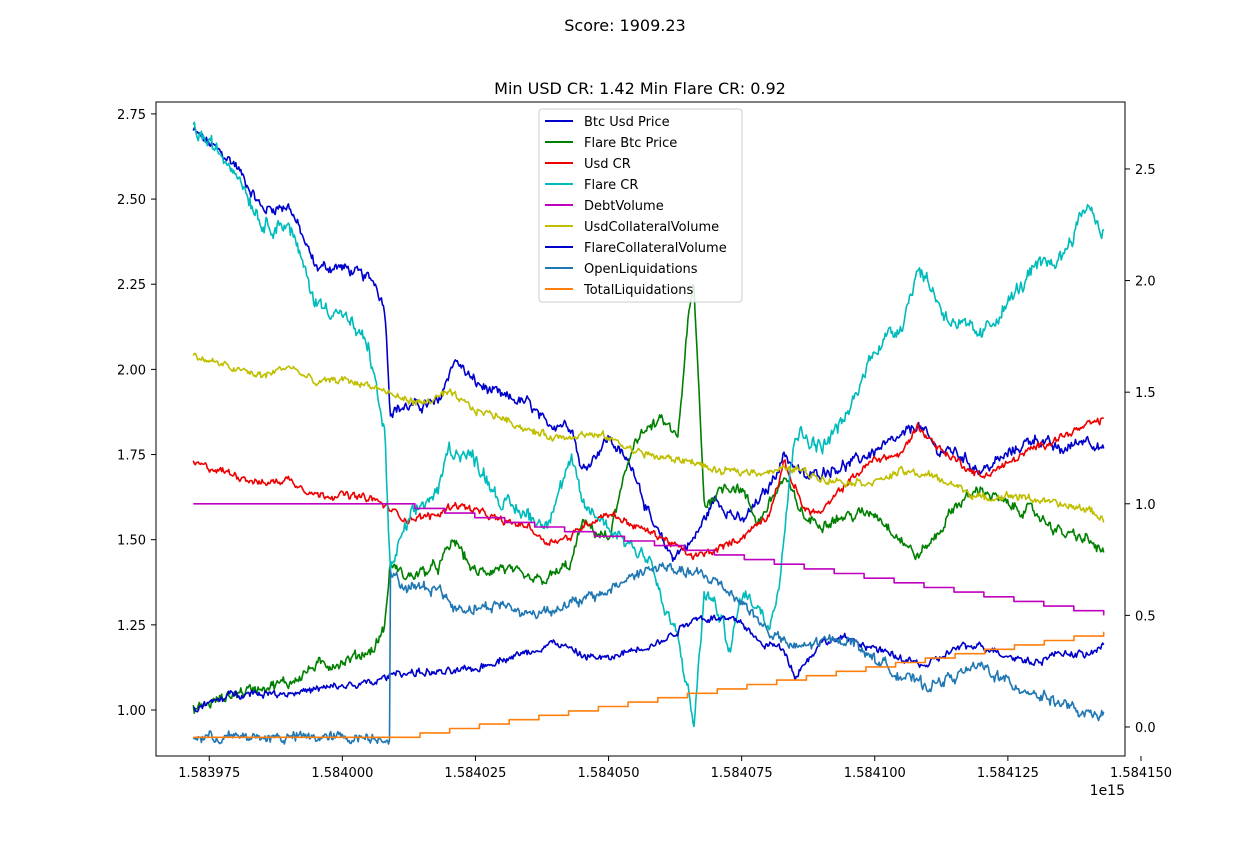 The height and width of the screenshot is (850, 1250). Describe the element at coordinates (1145, 616) in the screenshot. I see `y-right-tick-label: 0.5` at that location.